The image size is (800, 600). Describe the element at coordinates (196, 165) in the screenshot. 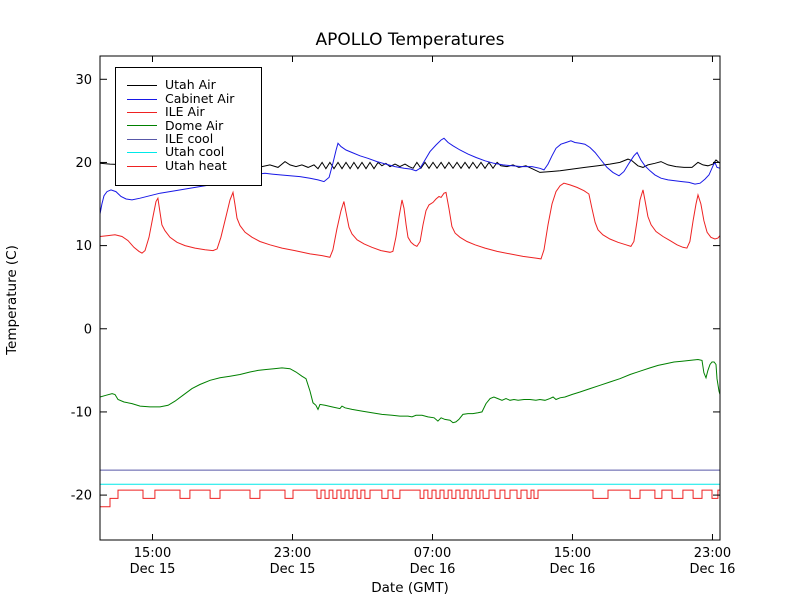

I see `legend-item-label: Utah heat` at that location.